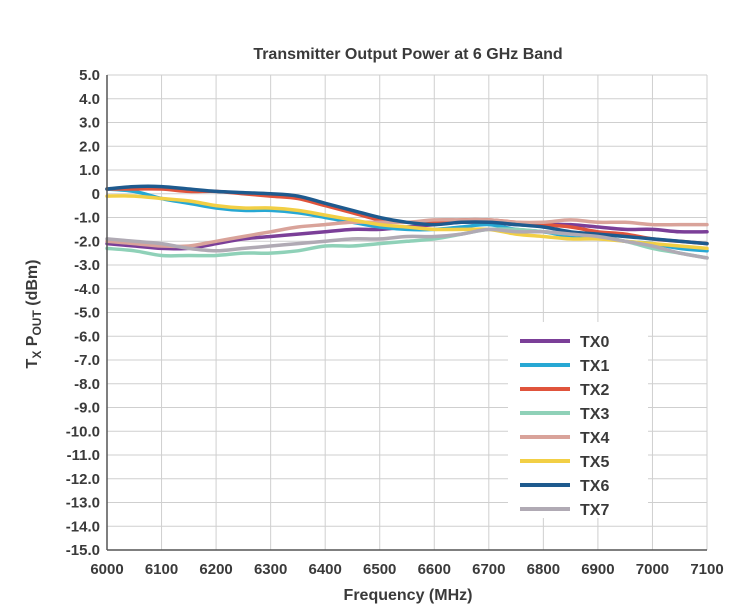  What do you see at coordinates (407, 54) in the screenshot?
I see `chart-title: Transmitter Output Power at 6 GHz Band` at bounding box center [407, 54].